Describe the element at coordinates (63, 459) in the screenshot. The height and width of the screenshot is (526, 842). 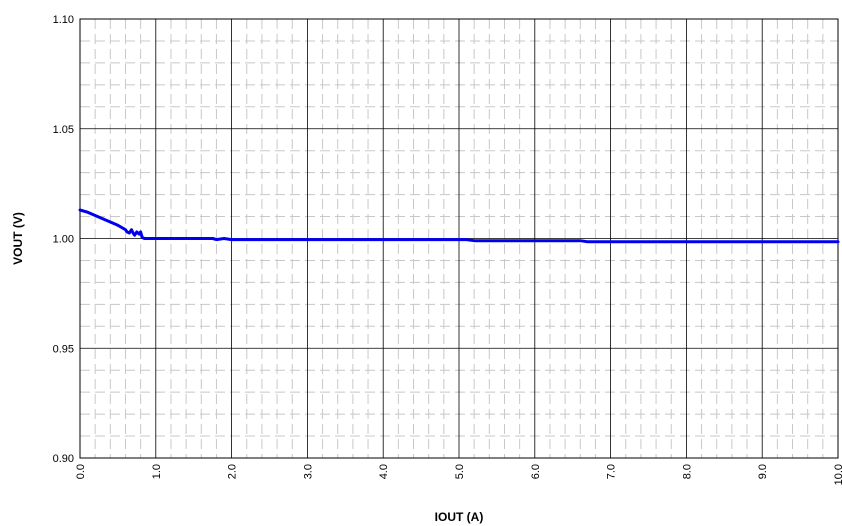
I see `y-tick-label: 0.90` at that location.